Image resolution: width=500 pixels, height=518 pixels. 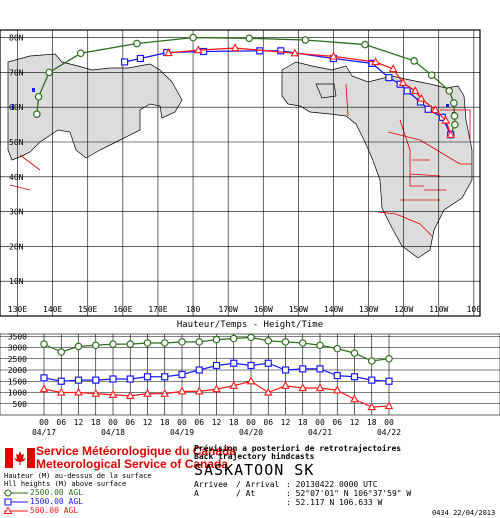 What do you see at coordinates (368, 309) in the screenshot?
I see `longitude-label: 130W` at bounding box center [368, 309].